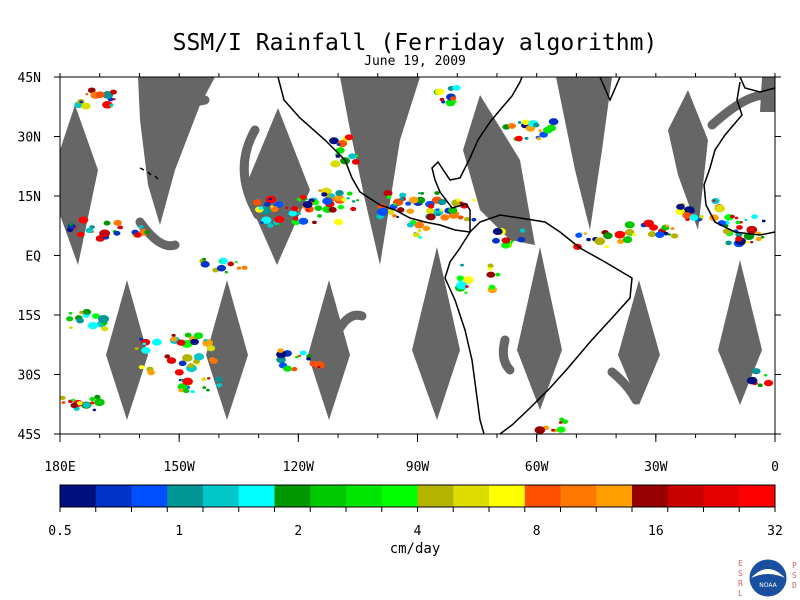 The height and width of the screenshot is (600, 800). I want to click on logo-letter: P, so click(794, 565).